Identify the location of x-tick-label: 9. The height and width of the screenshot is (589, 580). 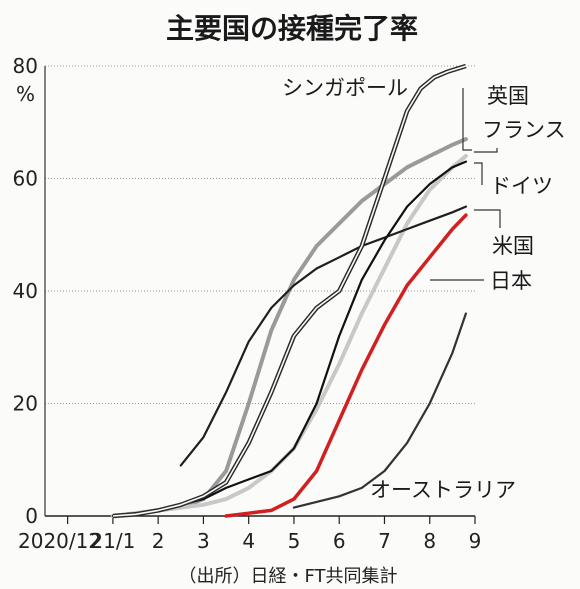
(475, 541).